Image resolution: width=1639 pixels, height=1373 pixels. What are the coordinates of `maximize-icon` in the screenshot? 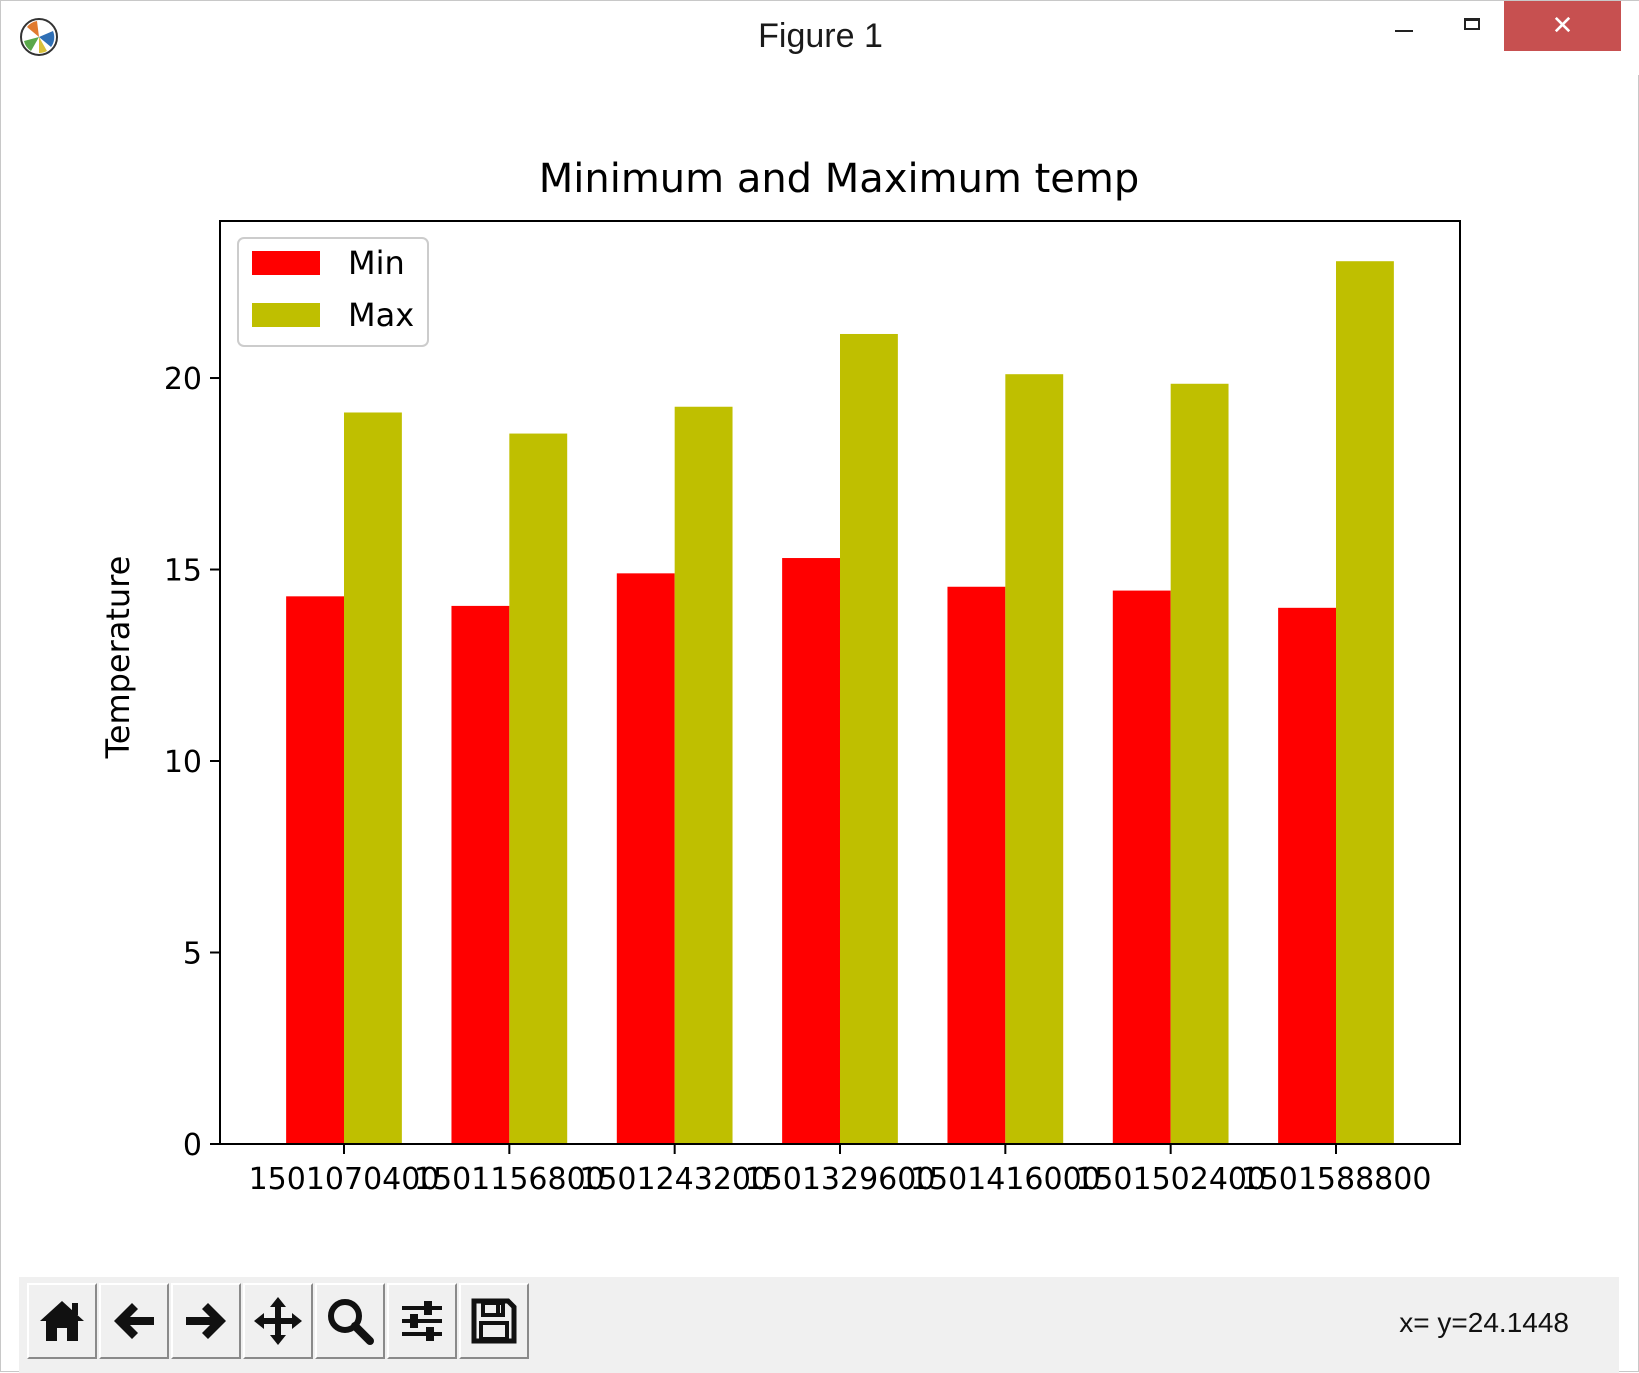 It's located at (1472, 24).